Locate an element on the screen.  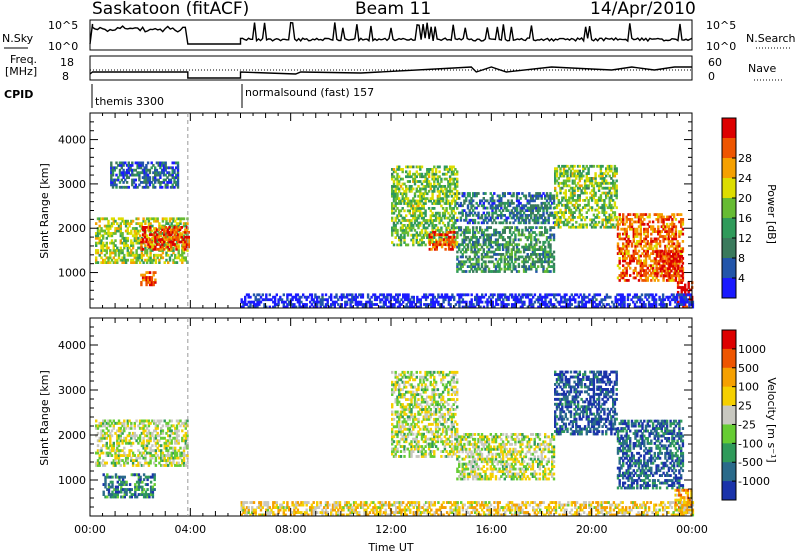
nave-tick-top: 60 is located at coordinates (715, 62).